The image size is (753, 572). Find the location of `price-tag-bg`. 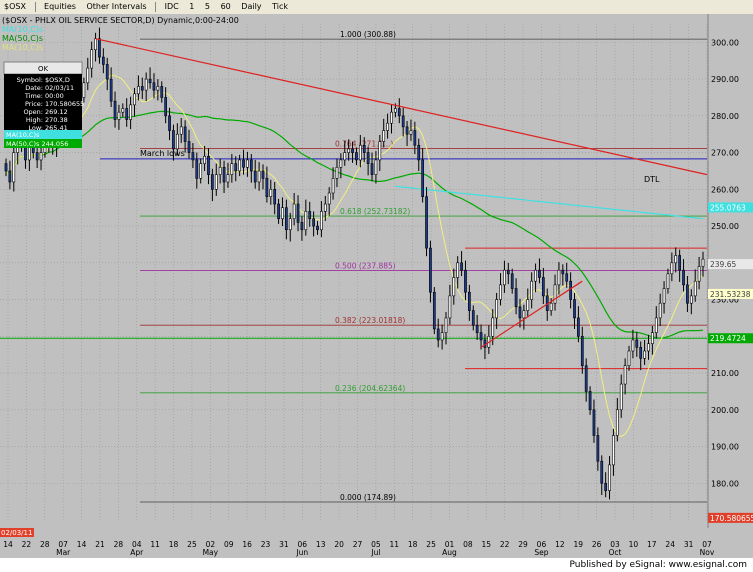

price-tag-bg is located at coordinates (730, 207).